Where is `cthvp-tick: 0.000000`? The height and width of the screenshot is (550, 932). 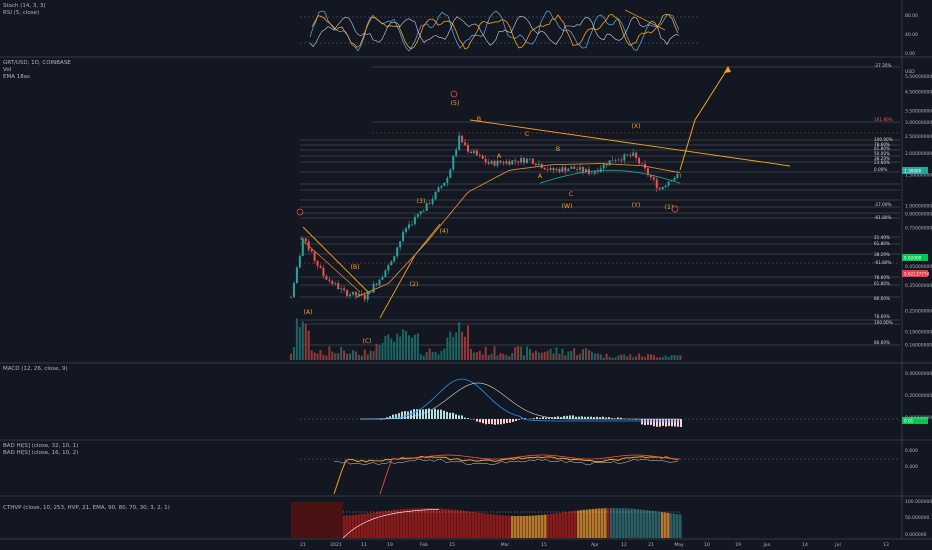
cthvp-tick: 0.000000 is located at coordinates (916, 535).